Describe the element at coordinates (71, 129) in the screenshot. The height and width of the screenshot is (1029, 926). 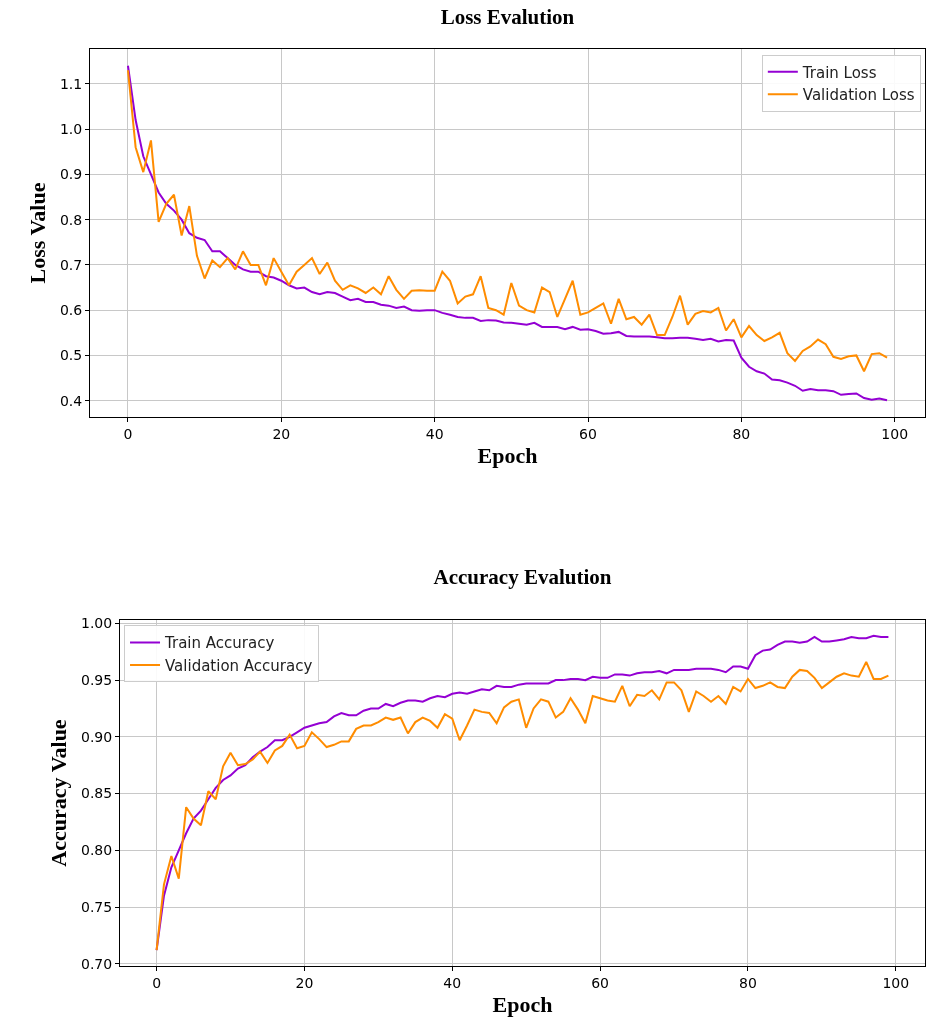
I see `y-tick-label: 1.0` at that location.